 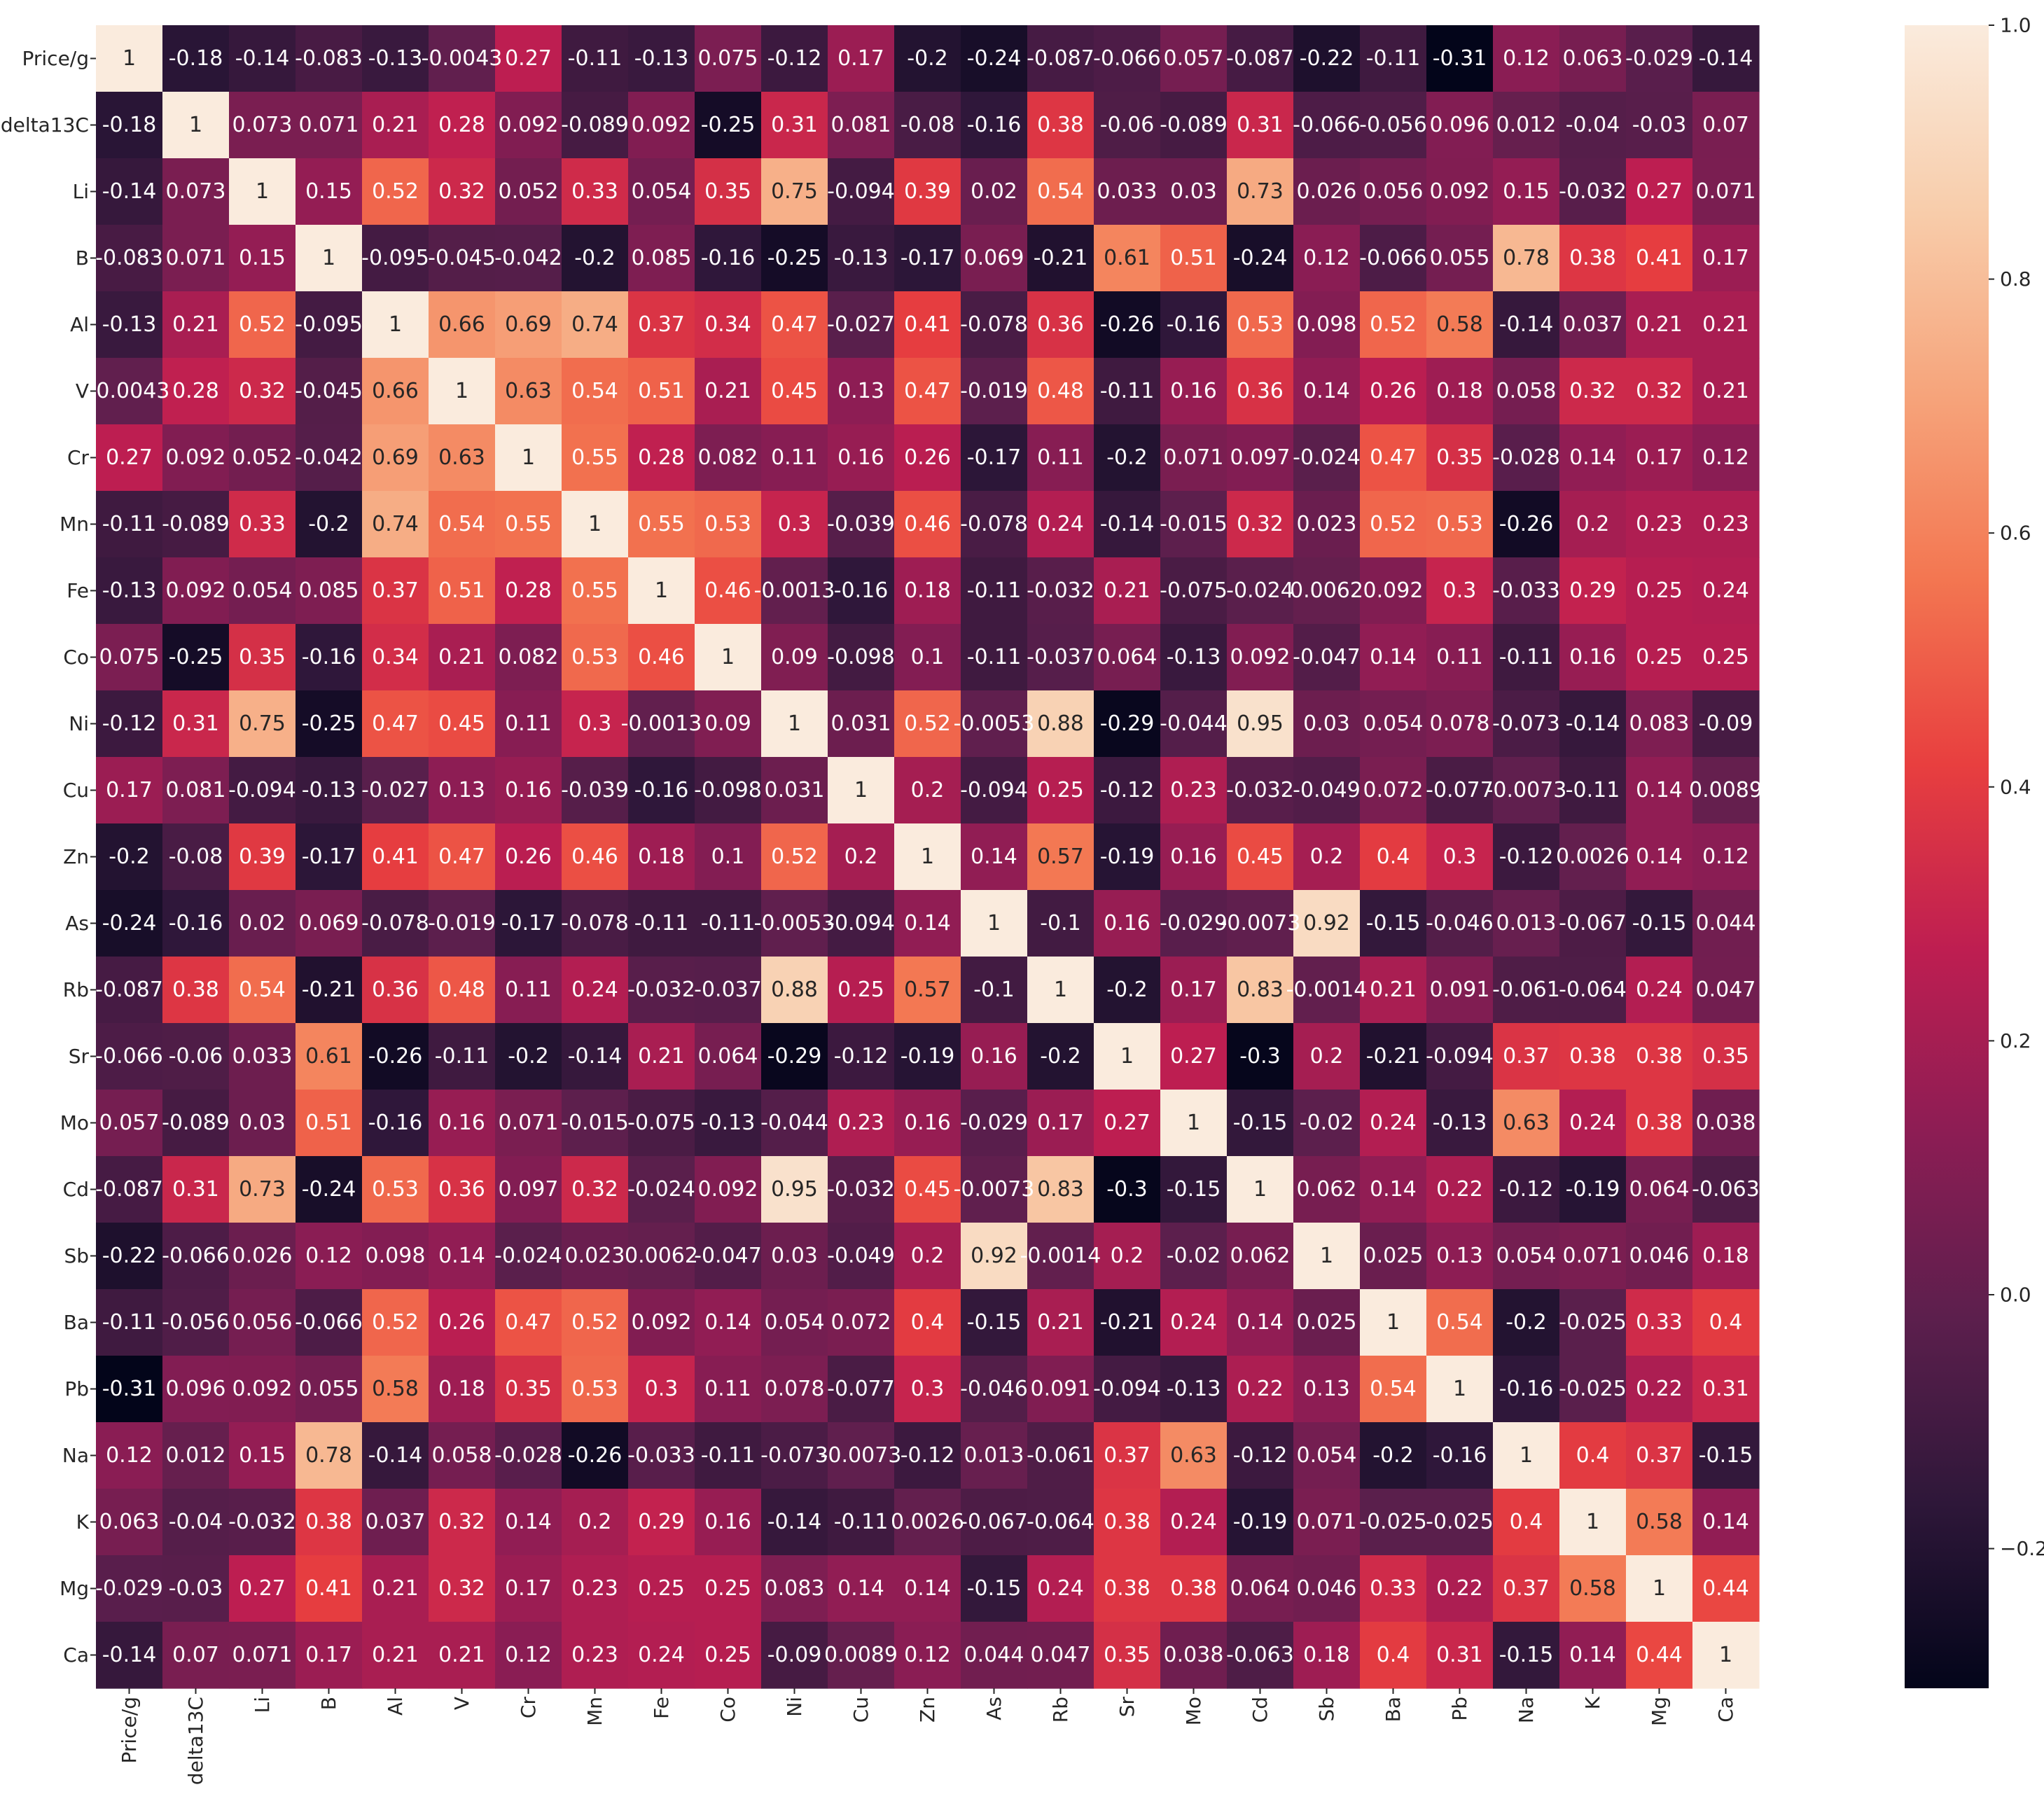 What do you see at coordinates (728, 457) in the screenshot?
I see `cell-value-label: 0.082` at bounding box center [728, 457].